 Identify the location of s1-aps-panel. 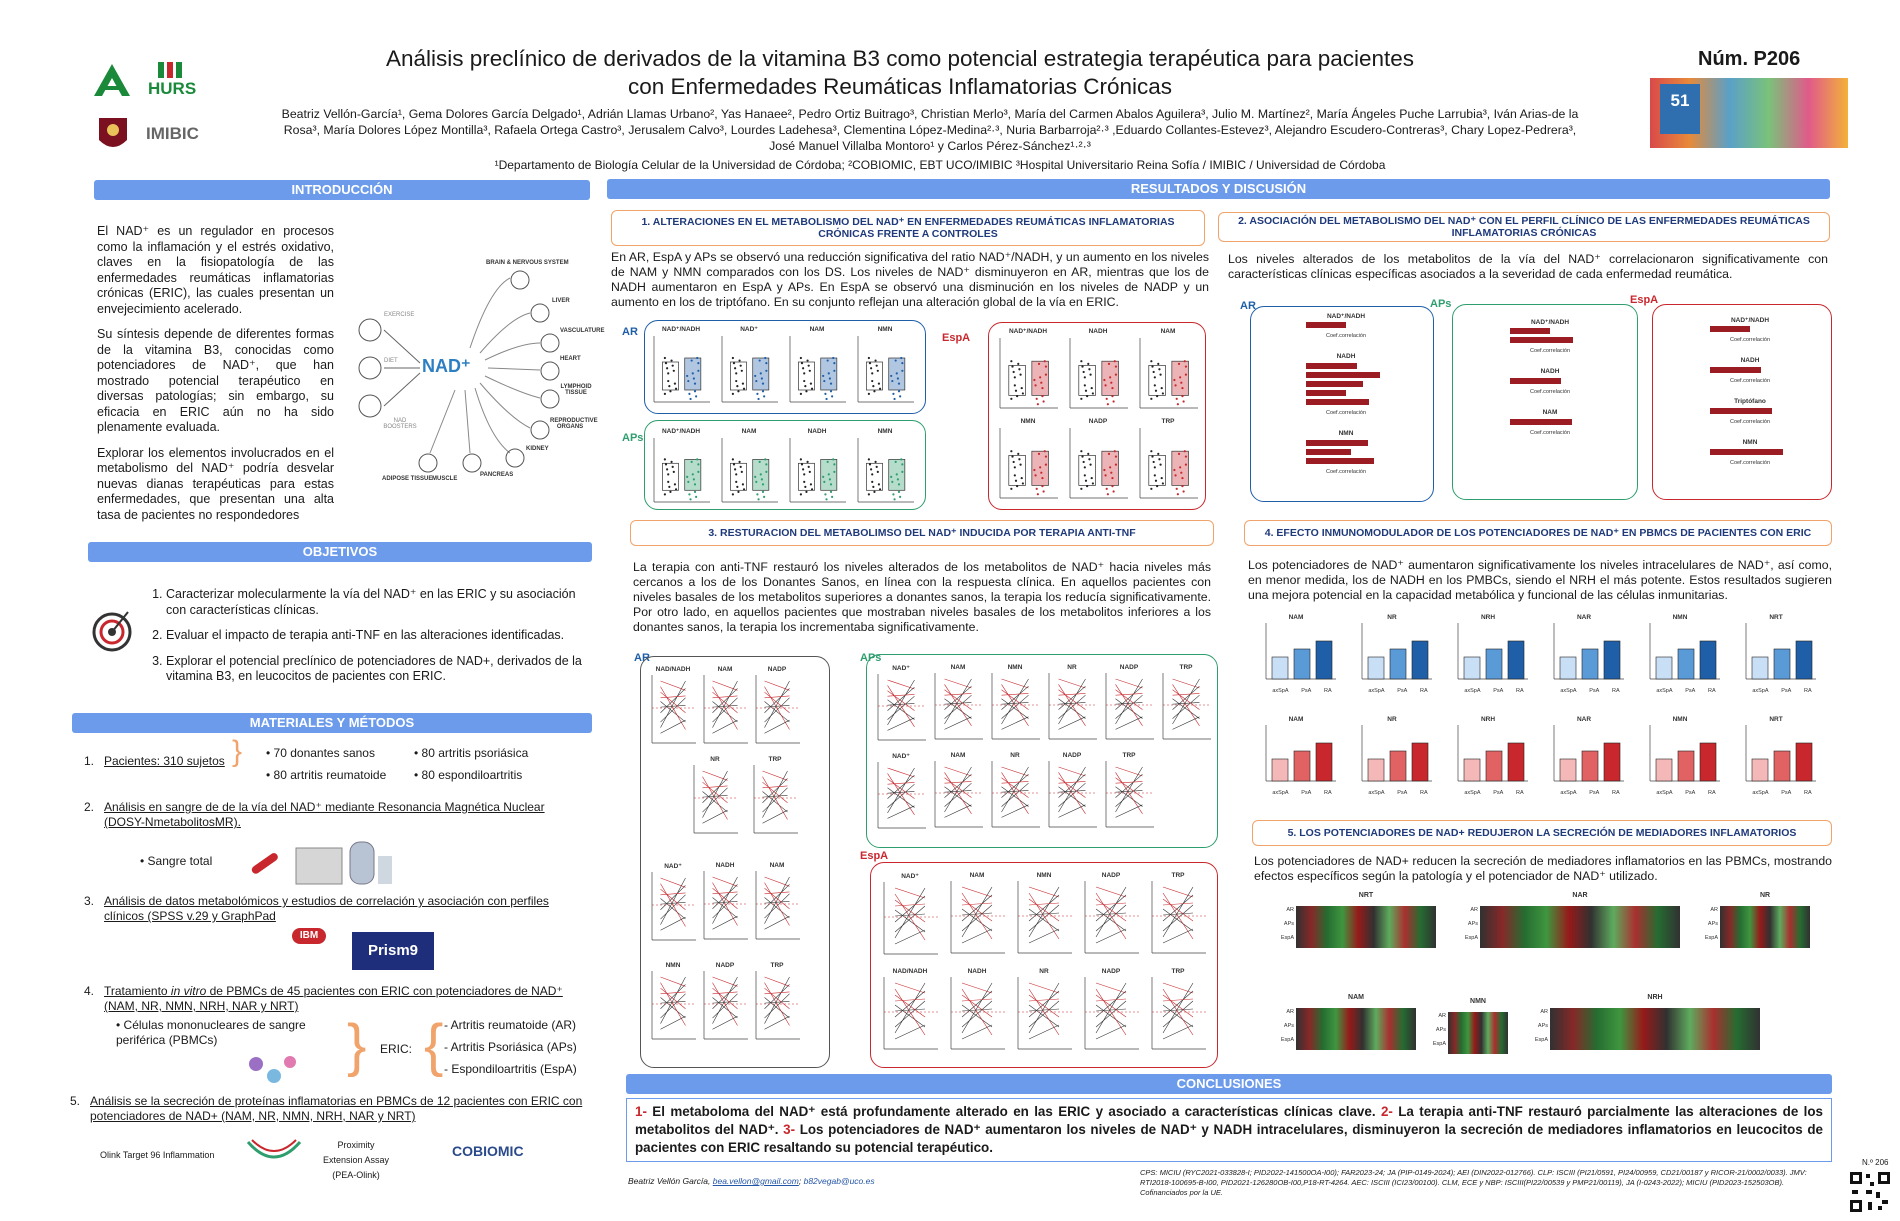
(785, 465).